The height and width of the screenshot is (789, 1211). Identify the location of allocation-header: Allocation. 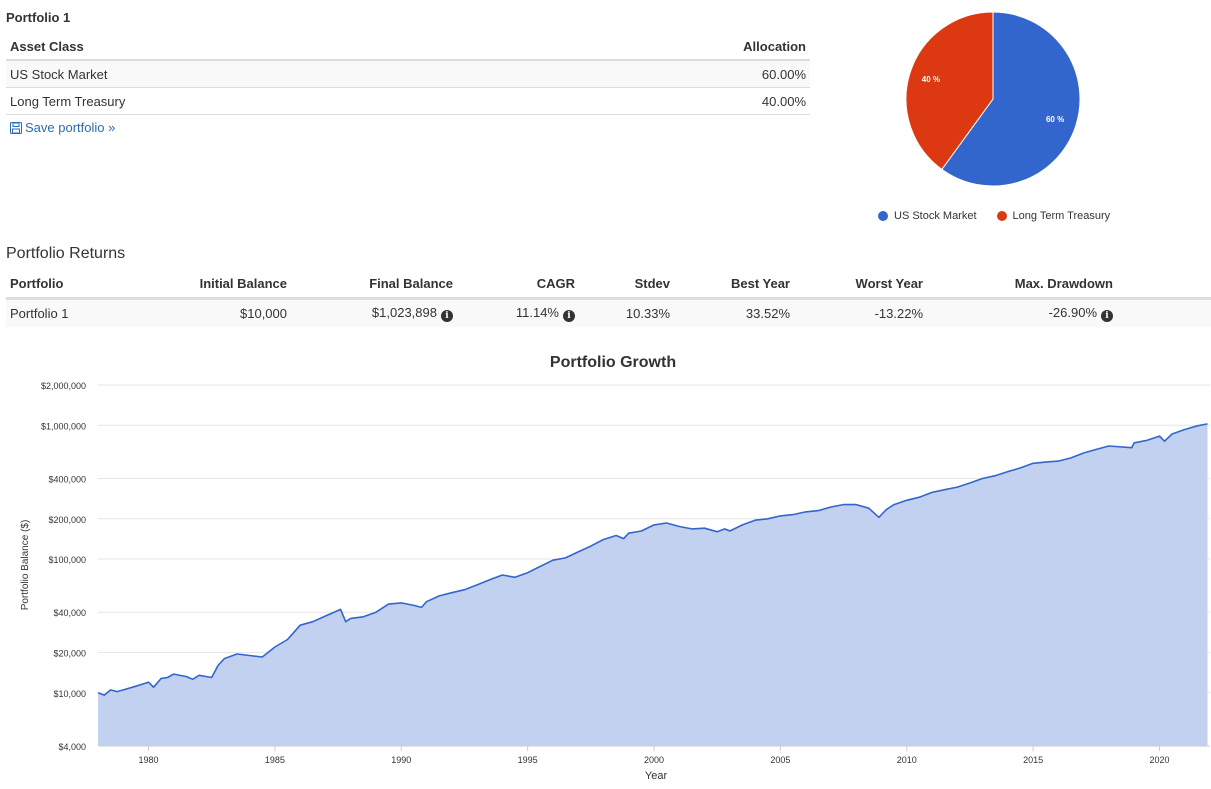
(663, 47).